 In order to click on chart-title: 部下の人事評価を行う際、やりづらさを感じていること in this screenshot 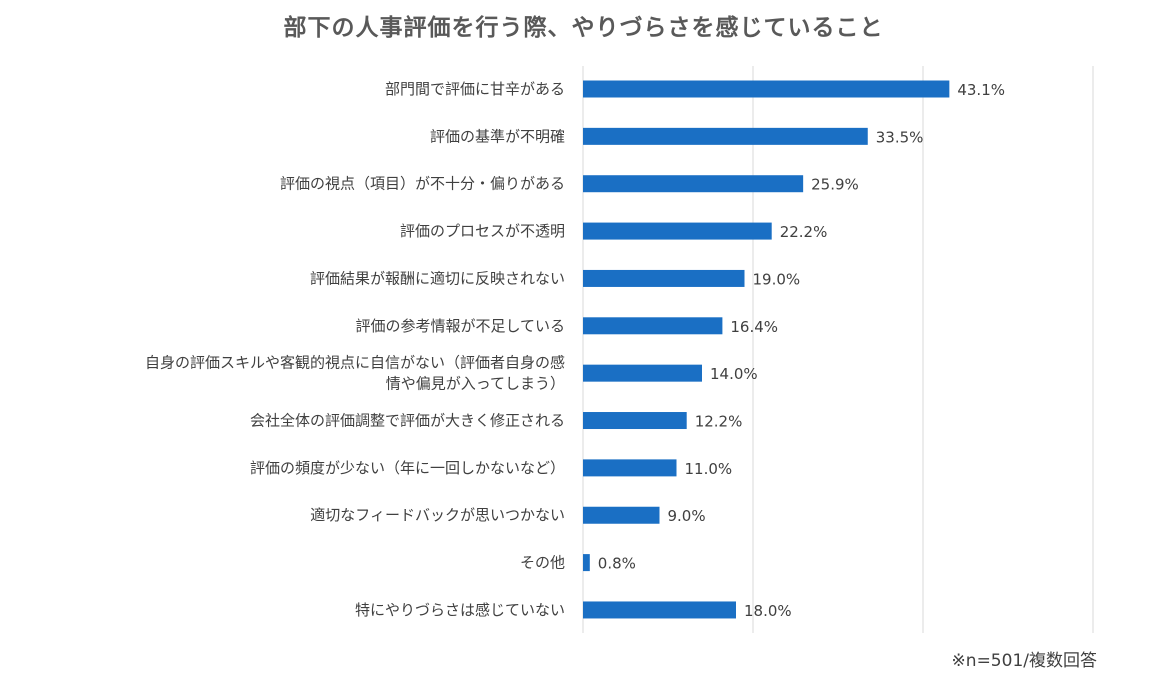, I will do `click(583, 28)`.